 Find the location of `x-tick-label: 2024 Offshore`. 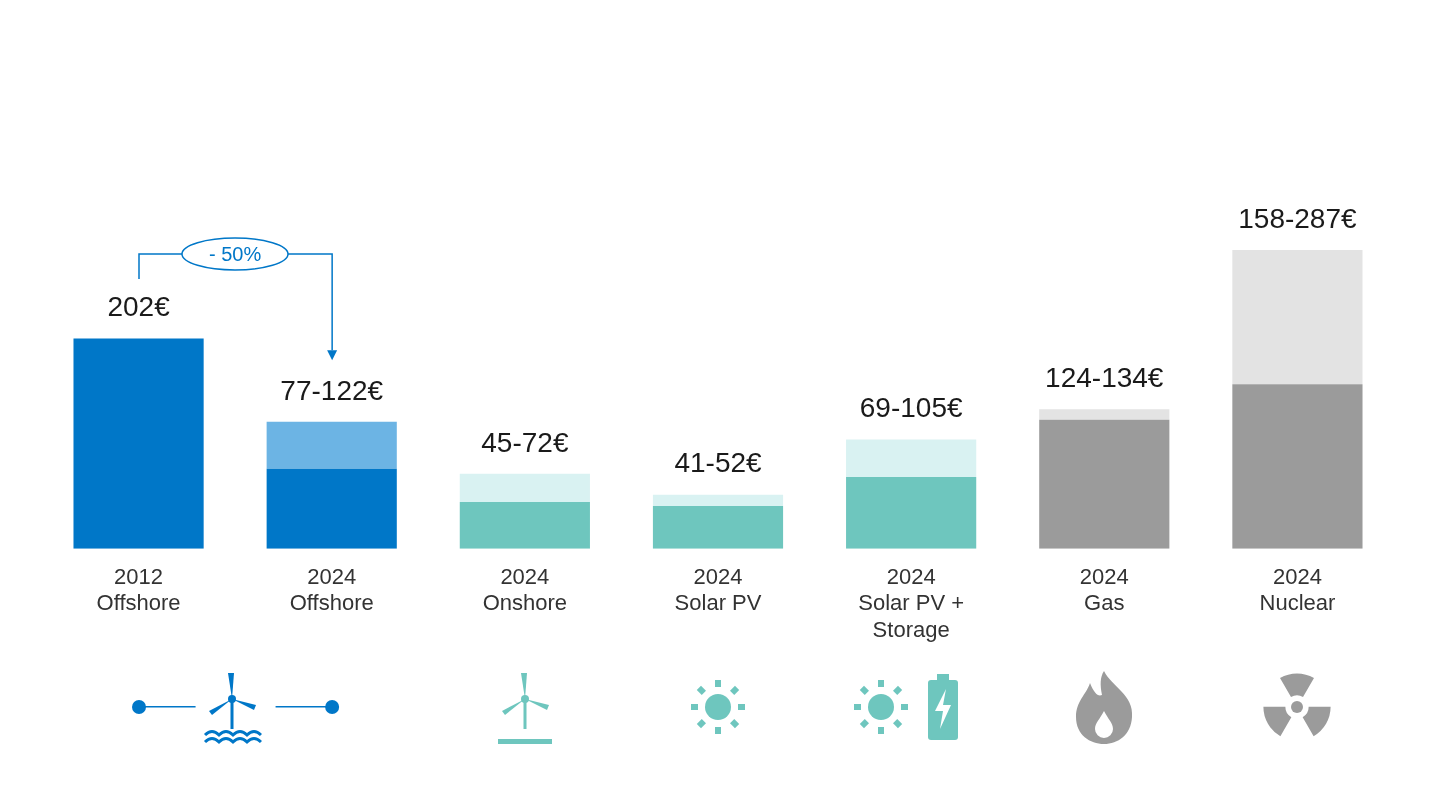

x-tick-label: 2024 Offshore is located at coordinates (331, 590).